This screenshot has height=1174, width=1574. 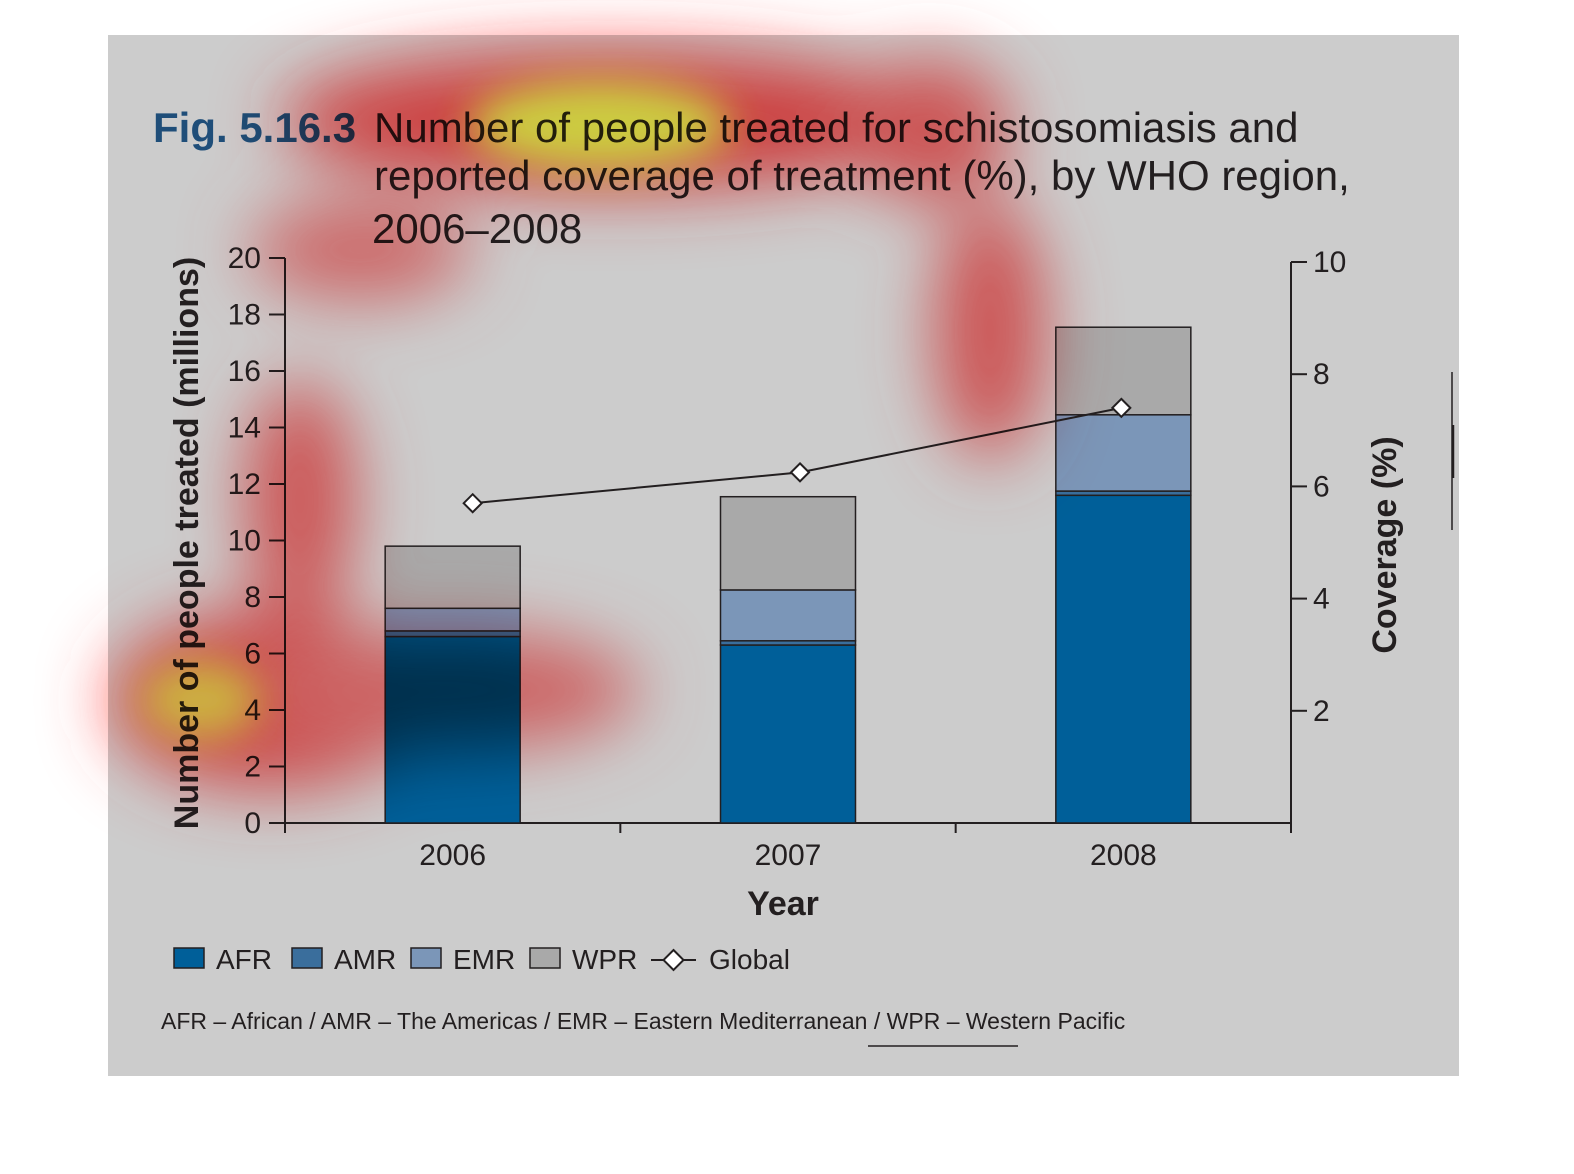 I want to click on x-tick-label: 2008, so click(x=1123, y=855).